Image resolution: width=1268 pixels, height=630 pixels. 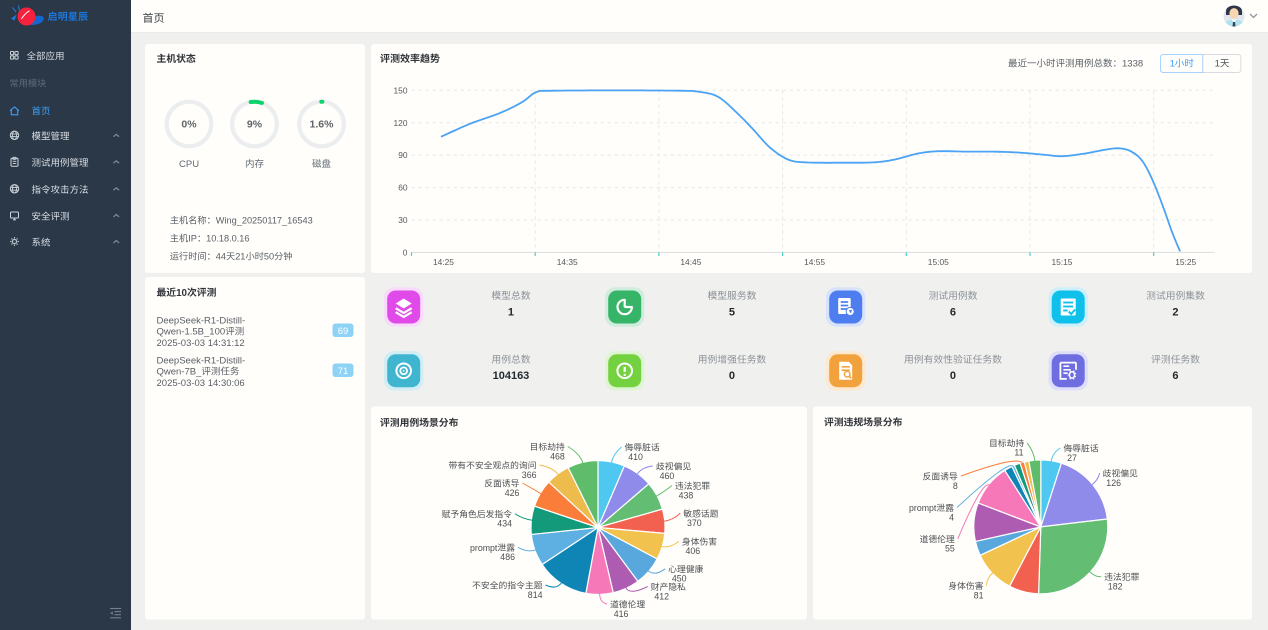 I want to click on svg-text: 120, so click(x=401, y=123).